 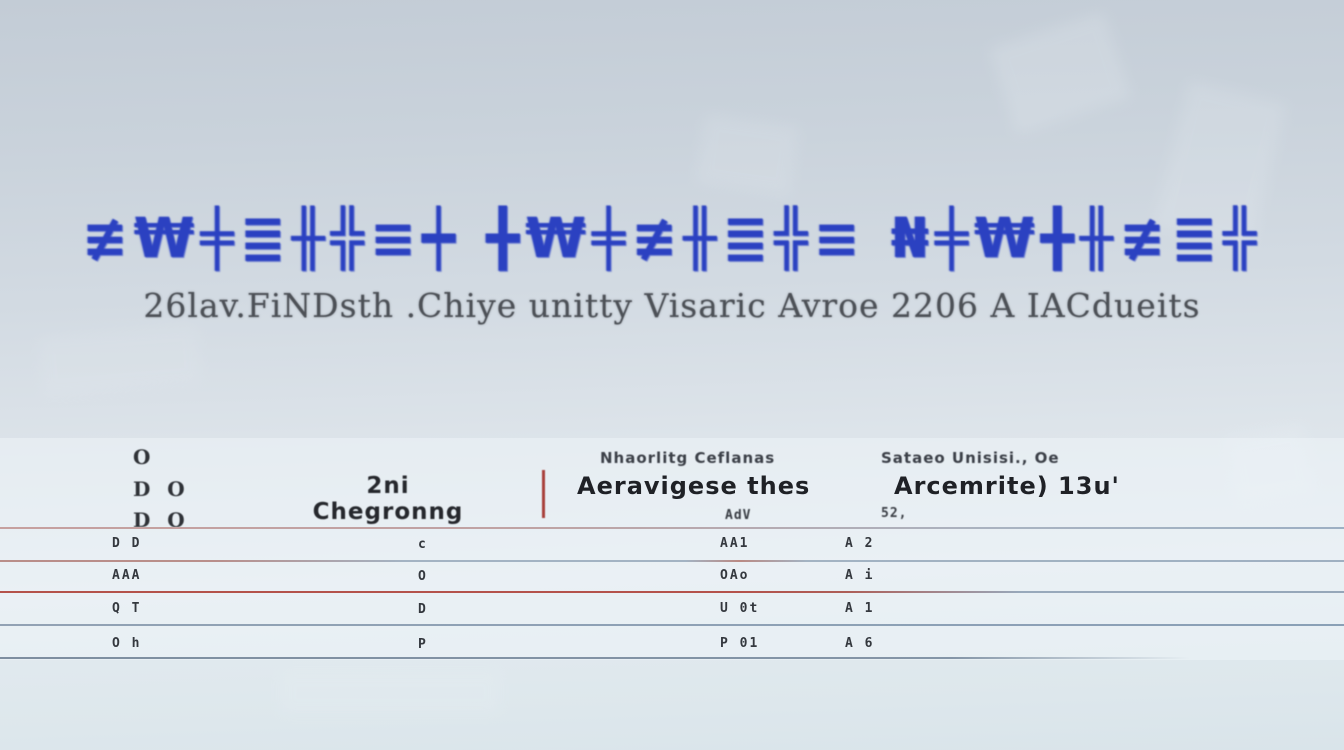 I want to click on table-rule-header, so click(x=672, y=528).